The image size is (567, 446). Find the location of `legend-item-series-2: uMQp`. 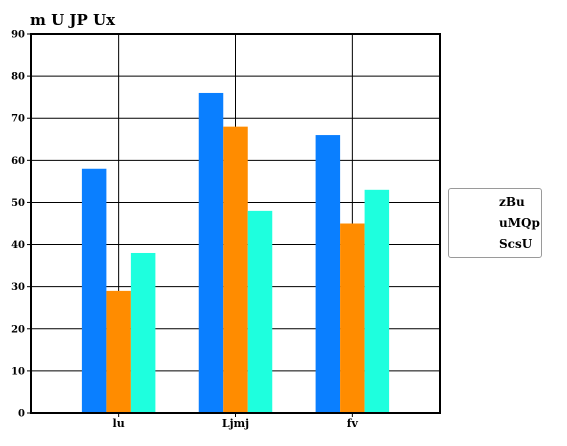

legend-item-series-2: uMQp is located at coordinates (495, 223).